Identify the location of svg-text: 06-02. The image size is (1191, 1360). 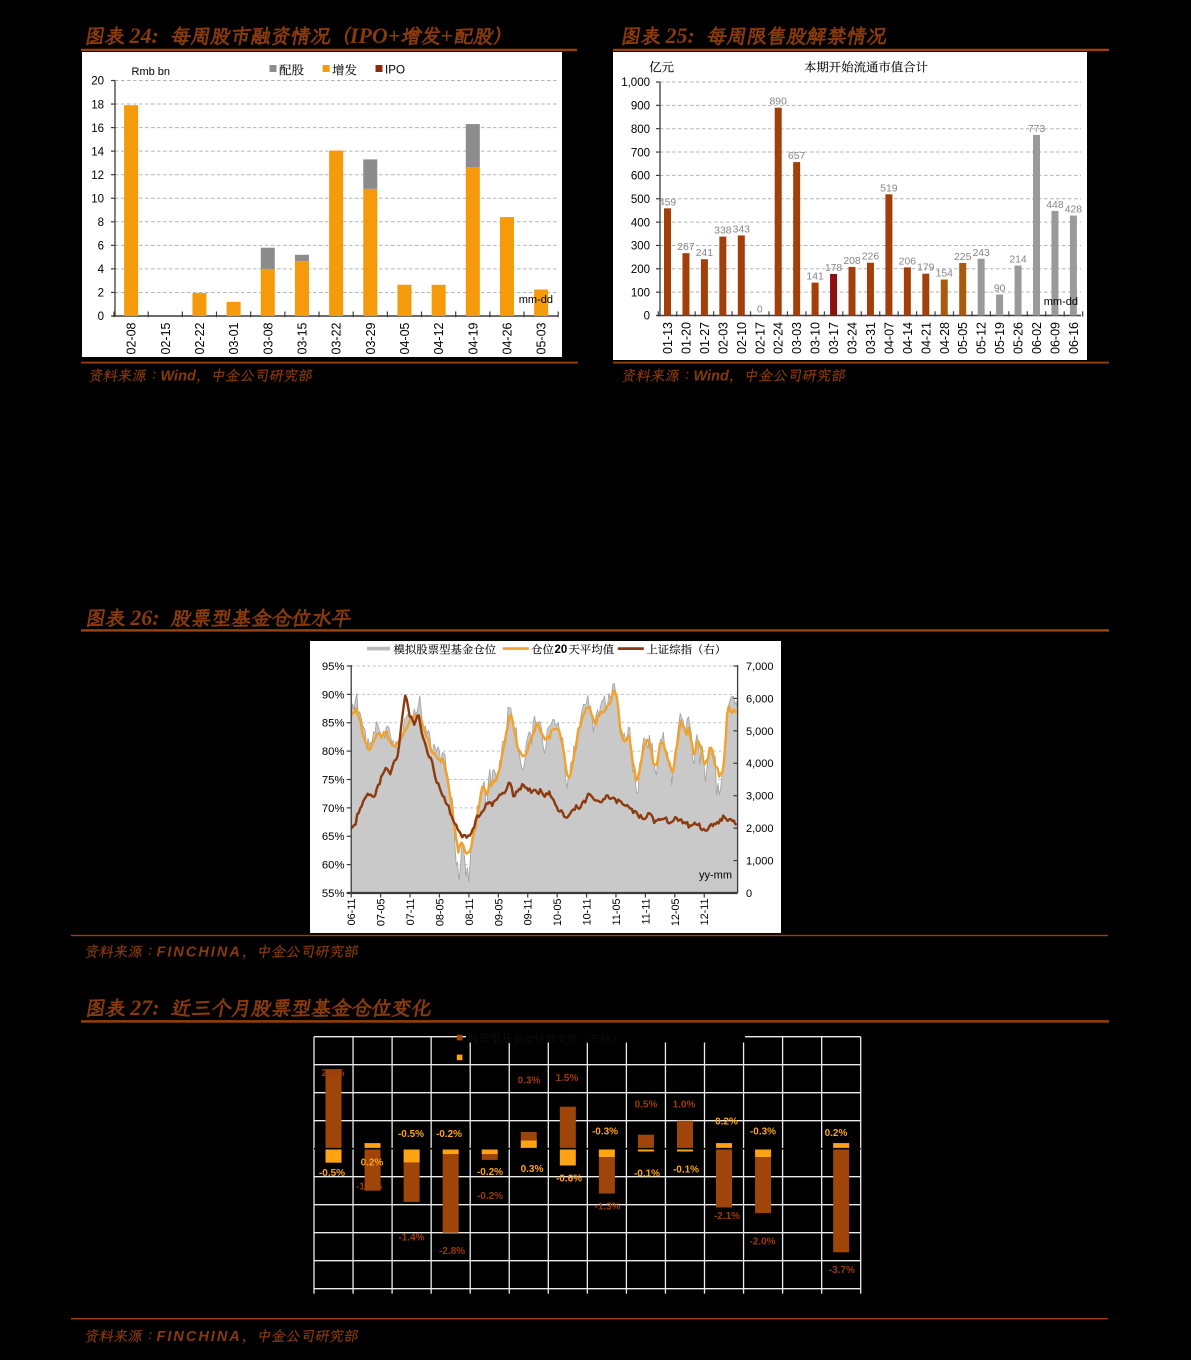
(1037, 338).